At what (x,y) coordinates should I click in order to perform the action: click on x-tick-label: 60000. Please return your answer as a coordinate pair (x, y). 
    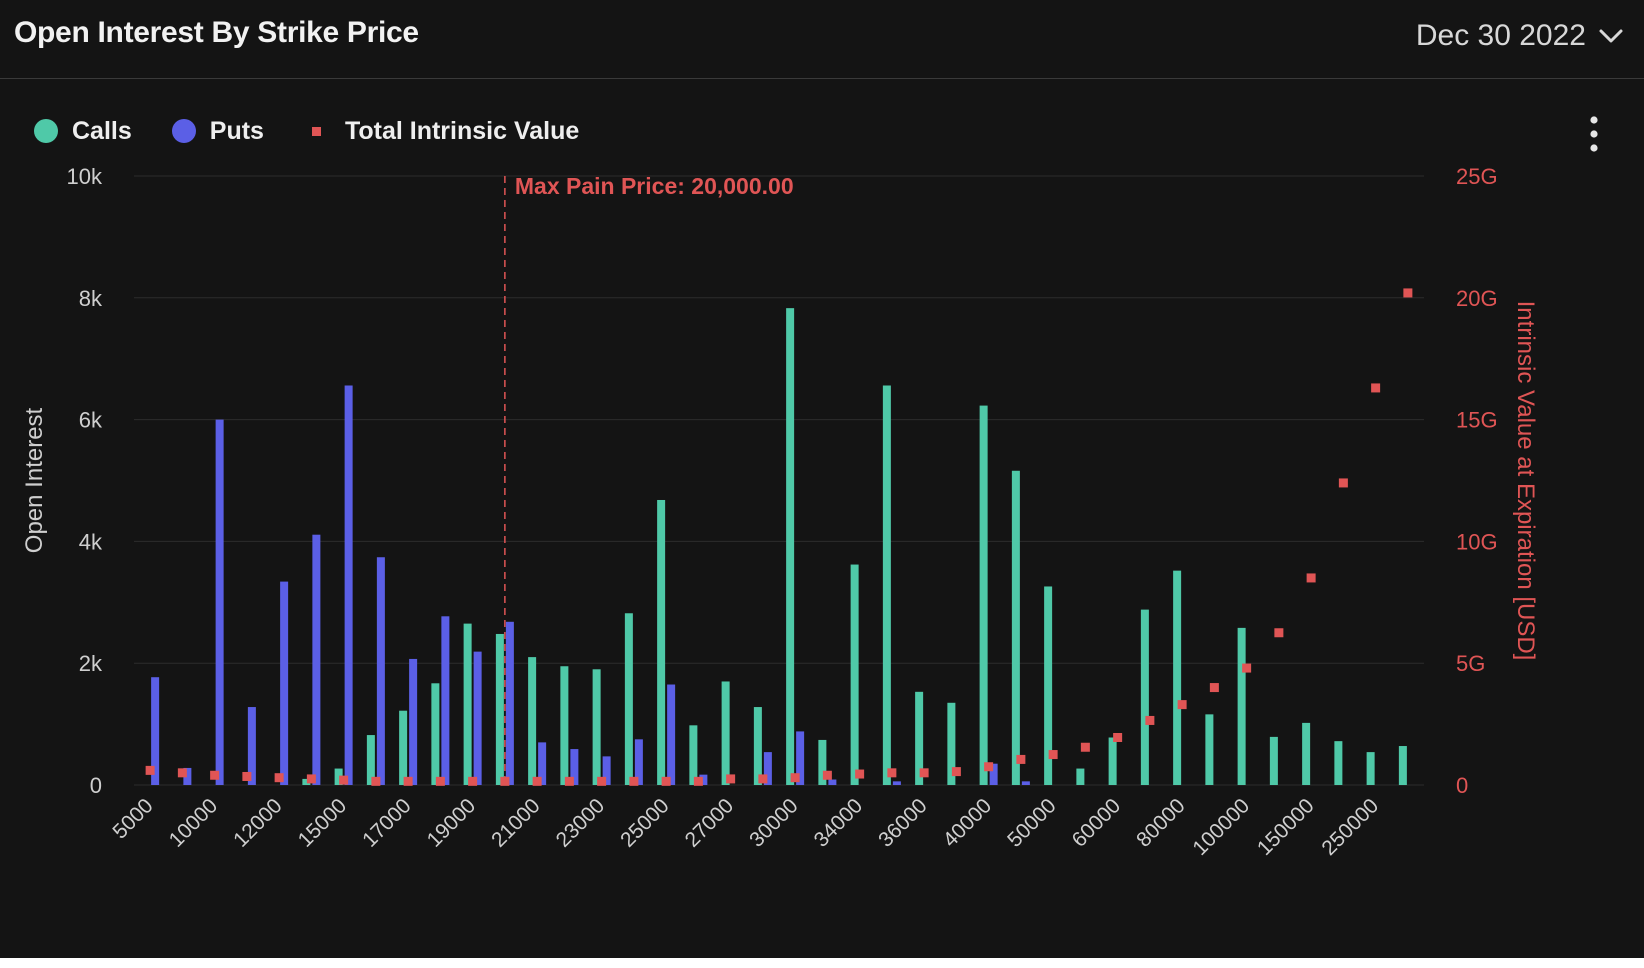
    Looking at the image, I should click on (1097, 823).